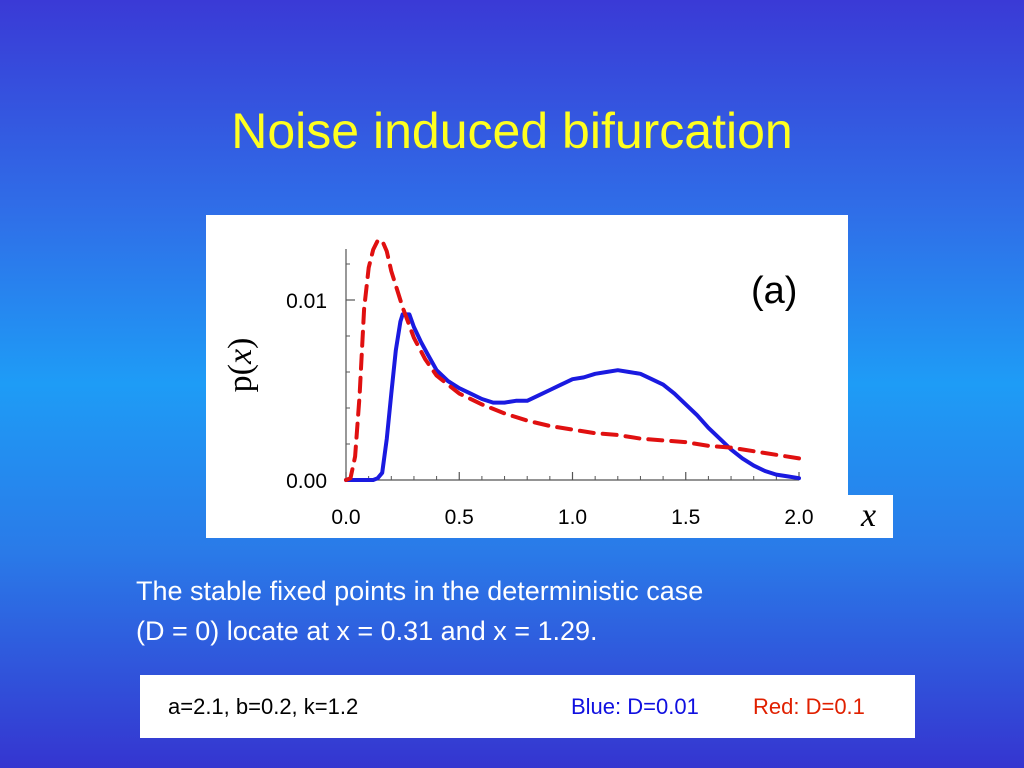 Image resolution: width=1024 pixels, height=768 pixels. What do you see at coordinates (263, 706) in the screenshot?
I see `parameters-text: a=2.1, b=0.2, k=1.2` at bounding box center [263, 706].